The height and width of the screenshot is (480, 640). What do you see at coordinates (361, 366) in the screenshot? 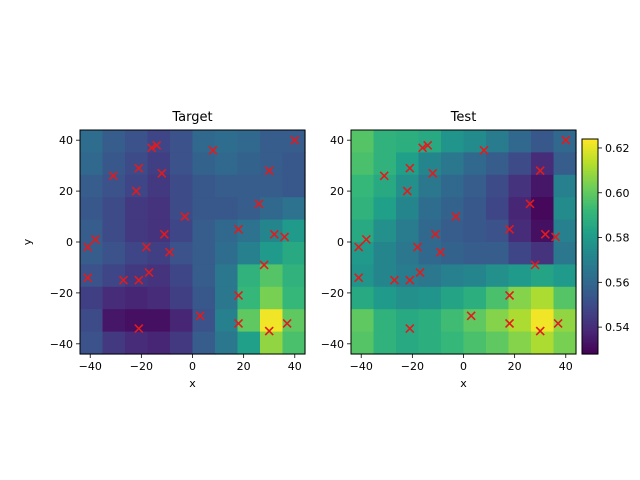
I see `test-x-tick-label: −40` at bounding box center [361, 366].